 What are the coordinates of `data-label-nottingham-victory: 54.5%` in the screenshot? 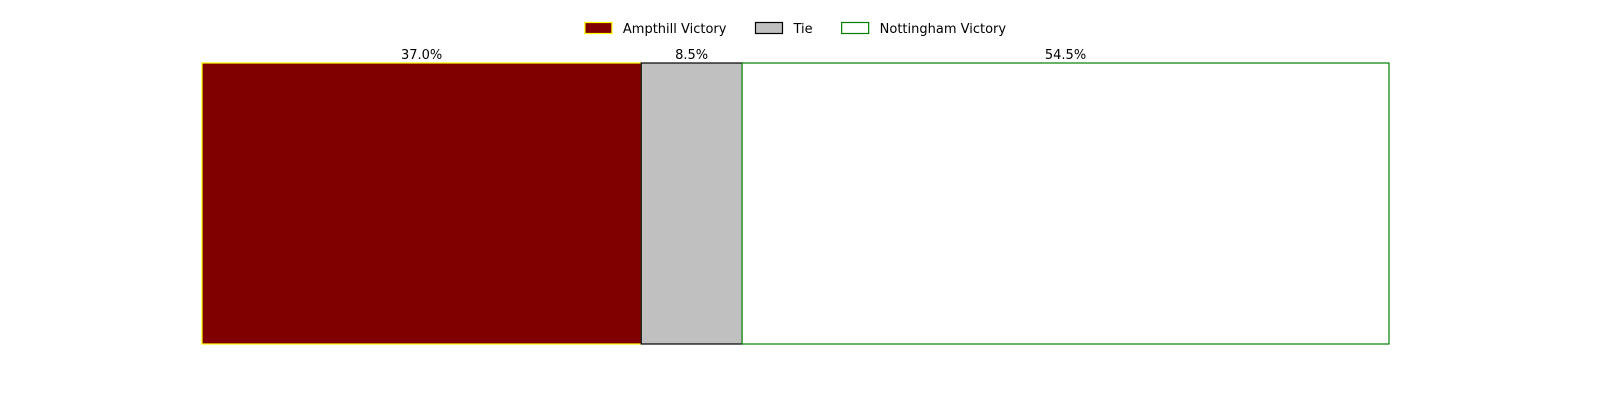 It's located at (1065, 55).